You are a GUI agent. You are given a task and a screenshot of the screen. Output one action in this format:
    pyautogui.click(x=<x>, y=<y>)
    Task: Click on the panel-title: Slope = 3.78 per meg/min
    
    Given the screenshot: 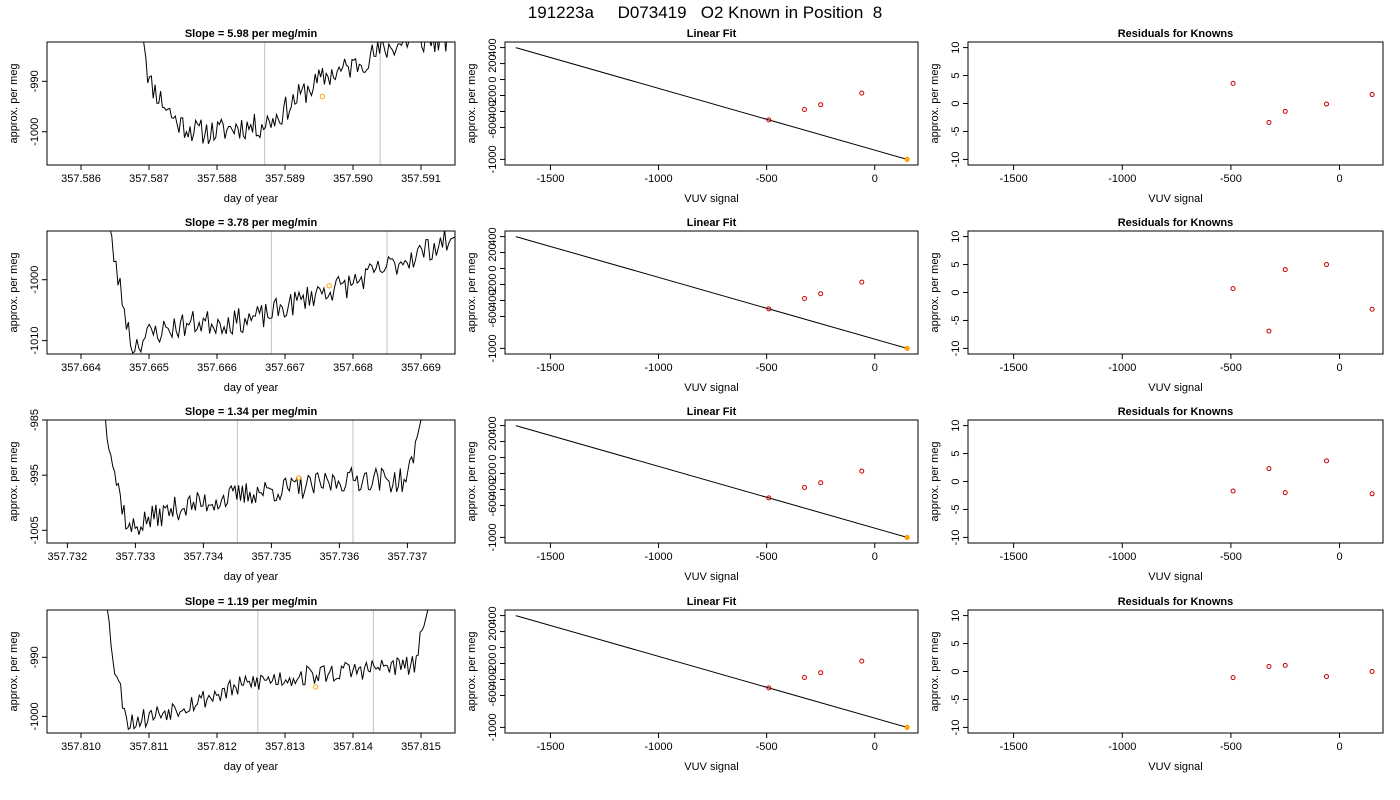 What is the action you would take?
    pyautogui.click(x=251, y=223)
    